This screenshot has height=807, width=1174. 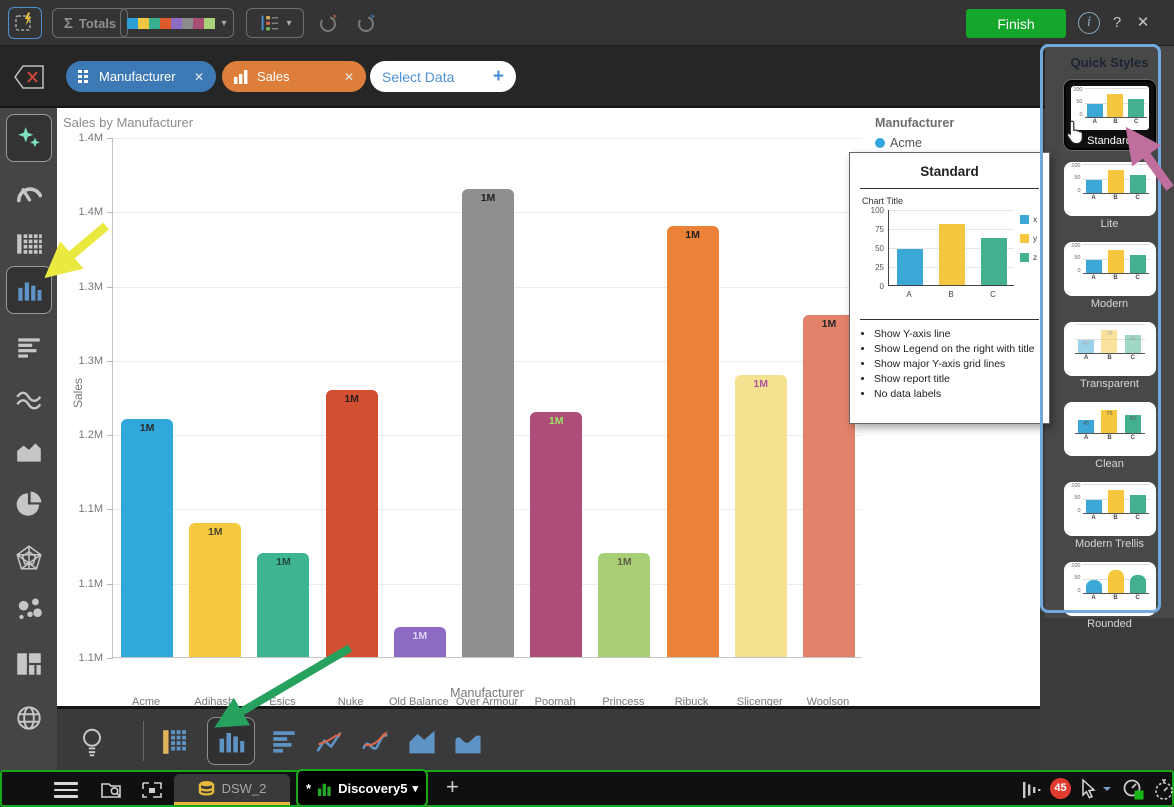 I want to click on tooltip-y-tick-label: 0, so click(x=881, y=286).